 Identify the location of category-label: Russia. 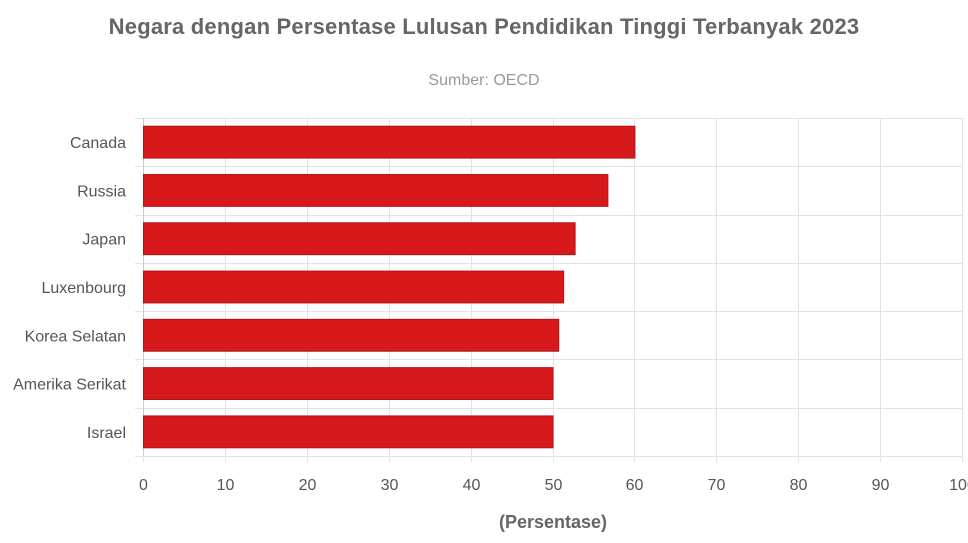
(101, 191).